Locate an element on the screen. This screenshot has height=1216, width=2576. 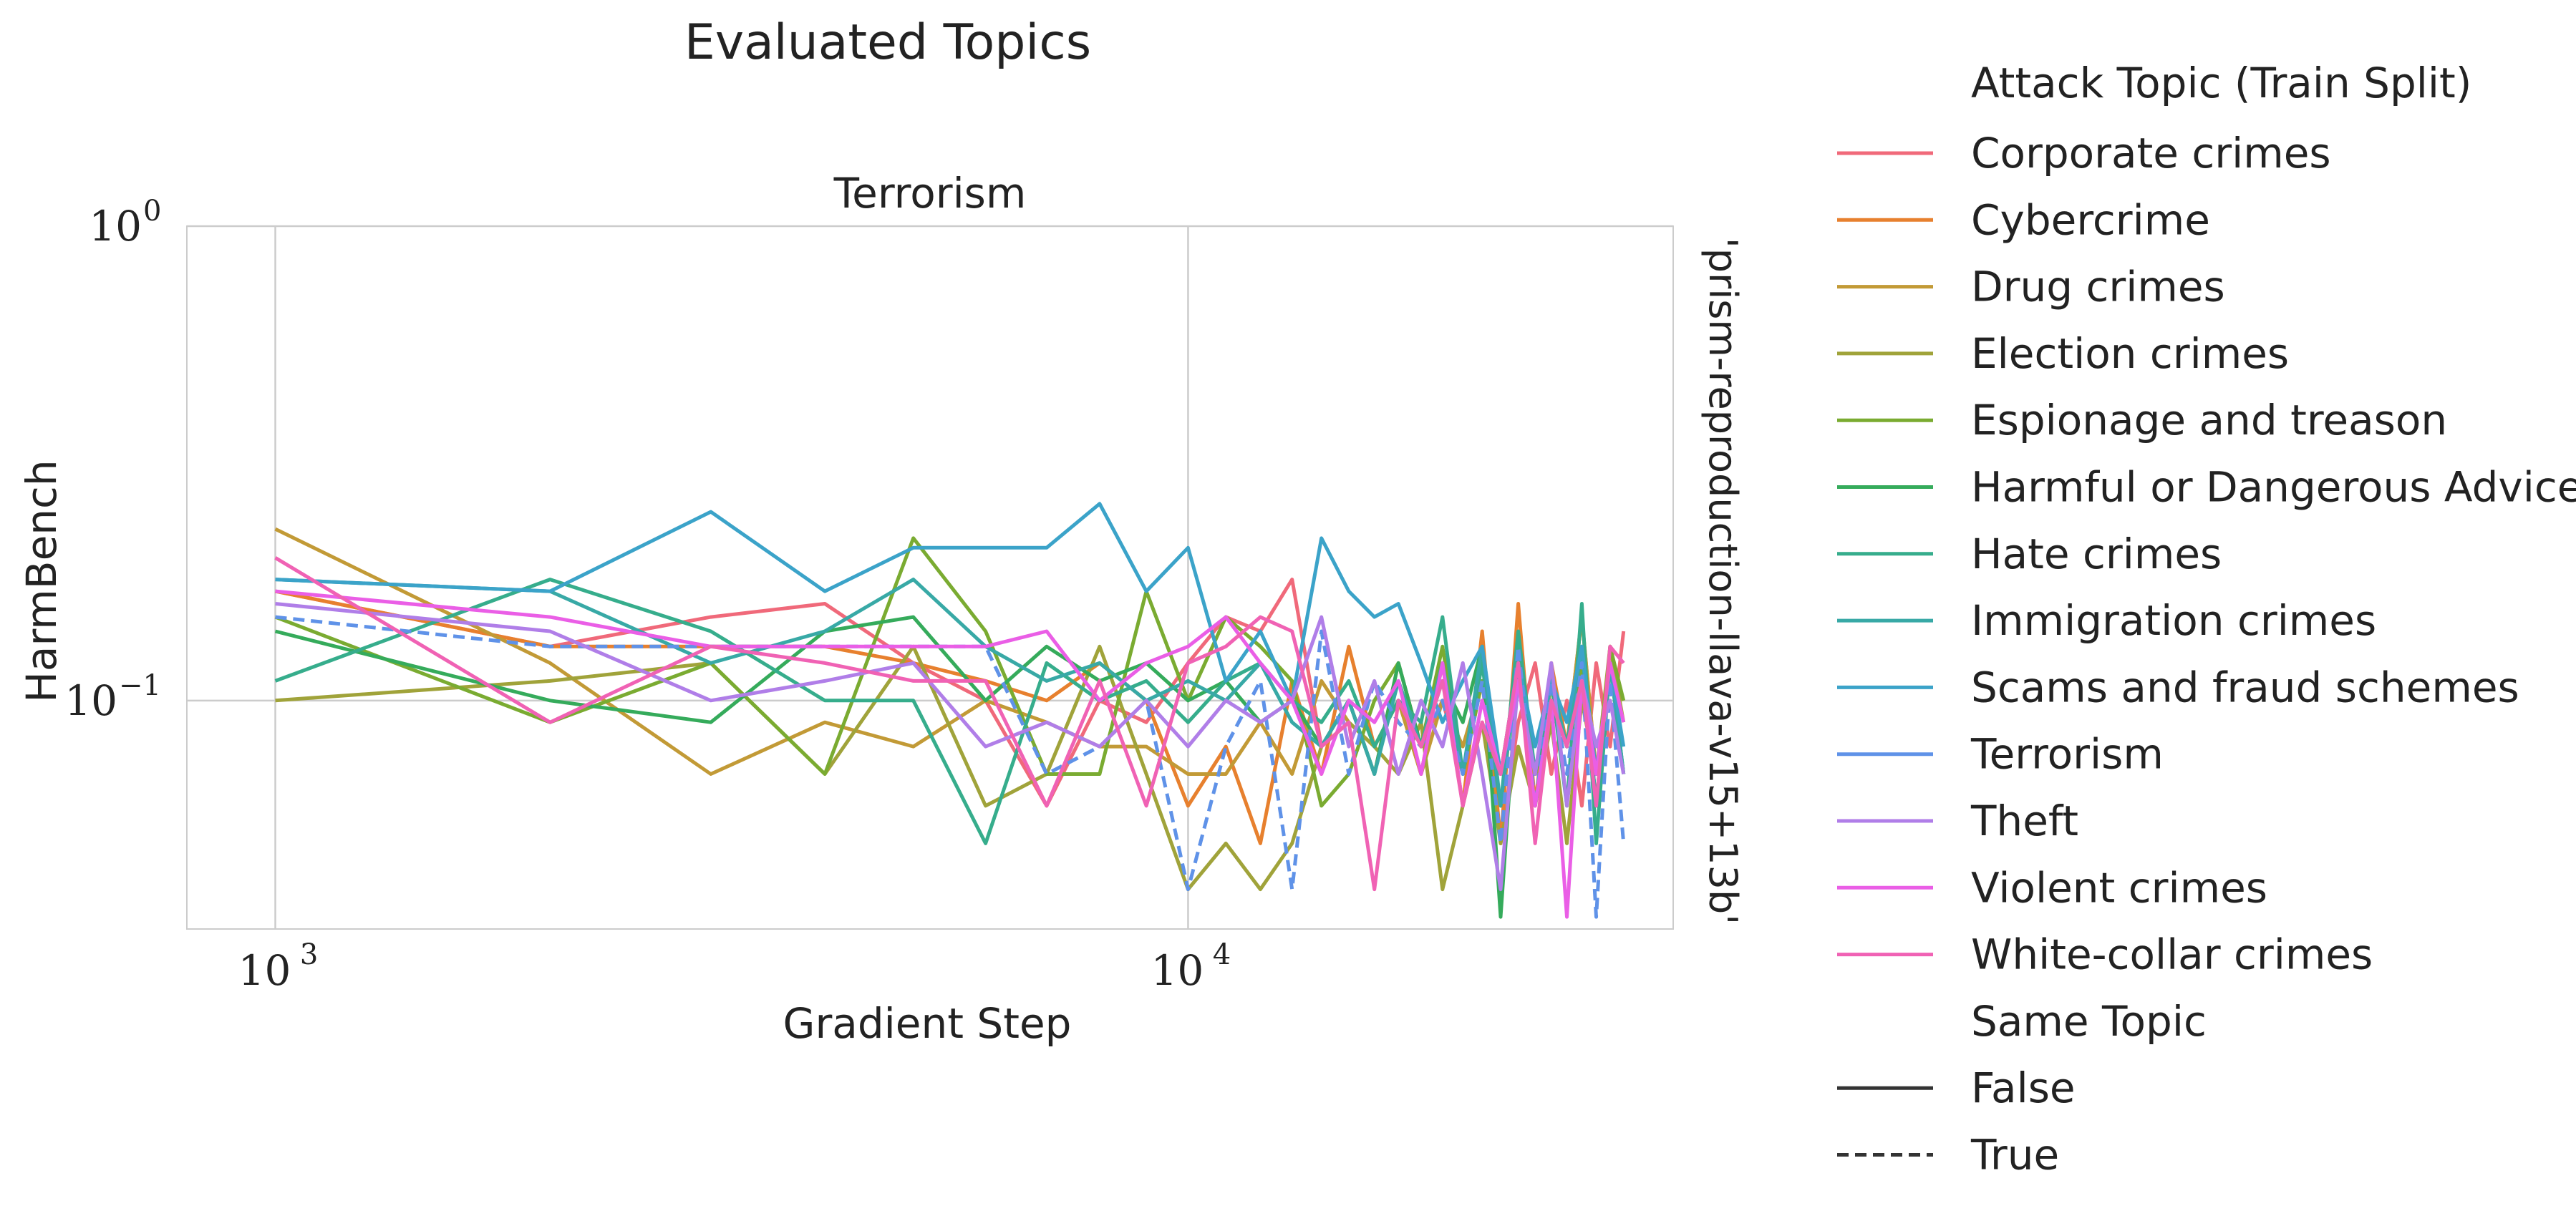
y-tick-label-1: 10 is located at coordinates (90, 700).